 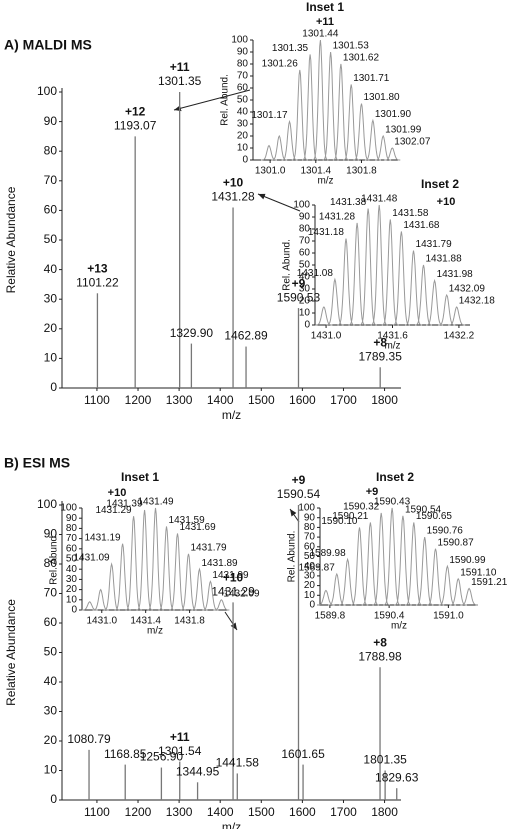 I want to click on x-tick-label: 1500, so click(x=261, y=812).